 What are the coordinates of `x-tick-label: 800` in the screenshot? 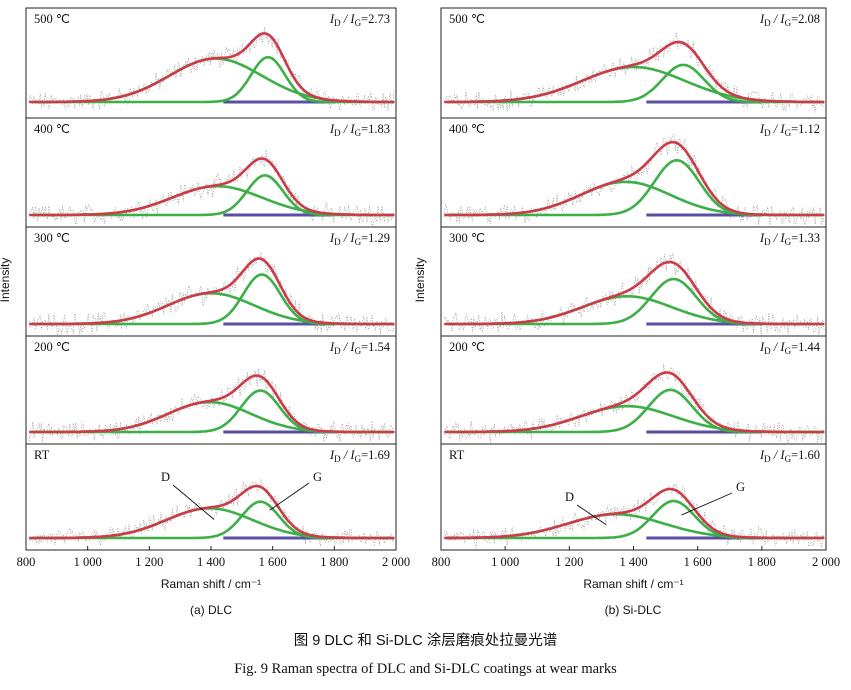 It's located at (26, 562).